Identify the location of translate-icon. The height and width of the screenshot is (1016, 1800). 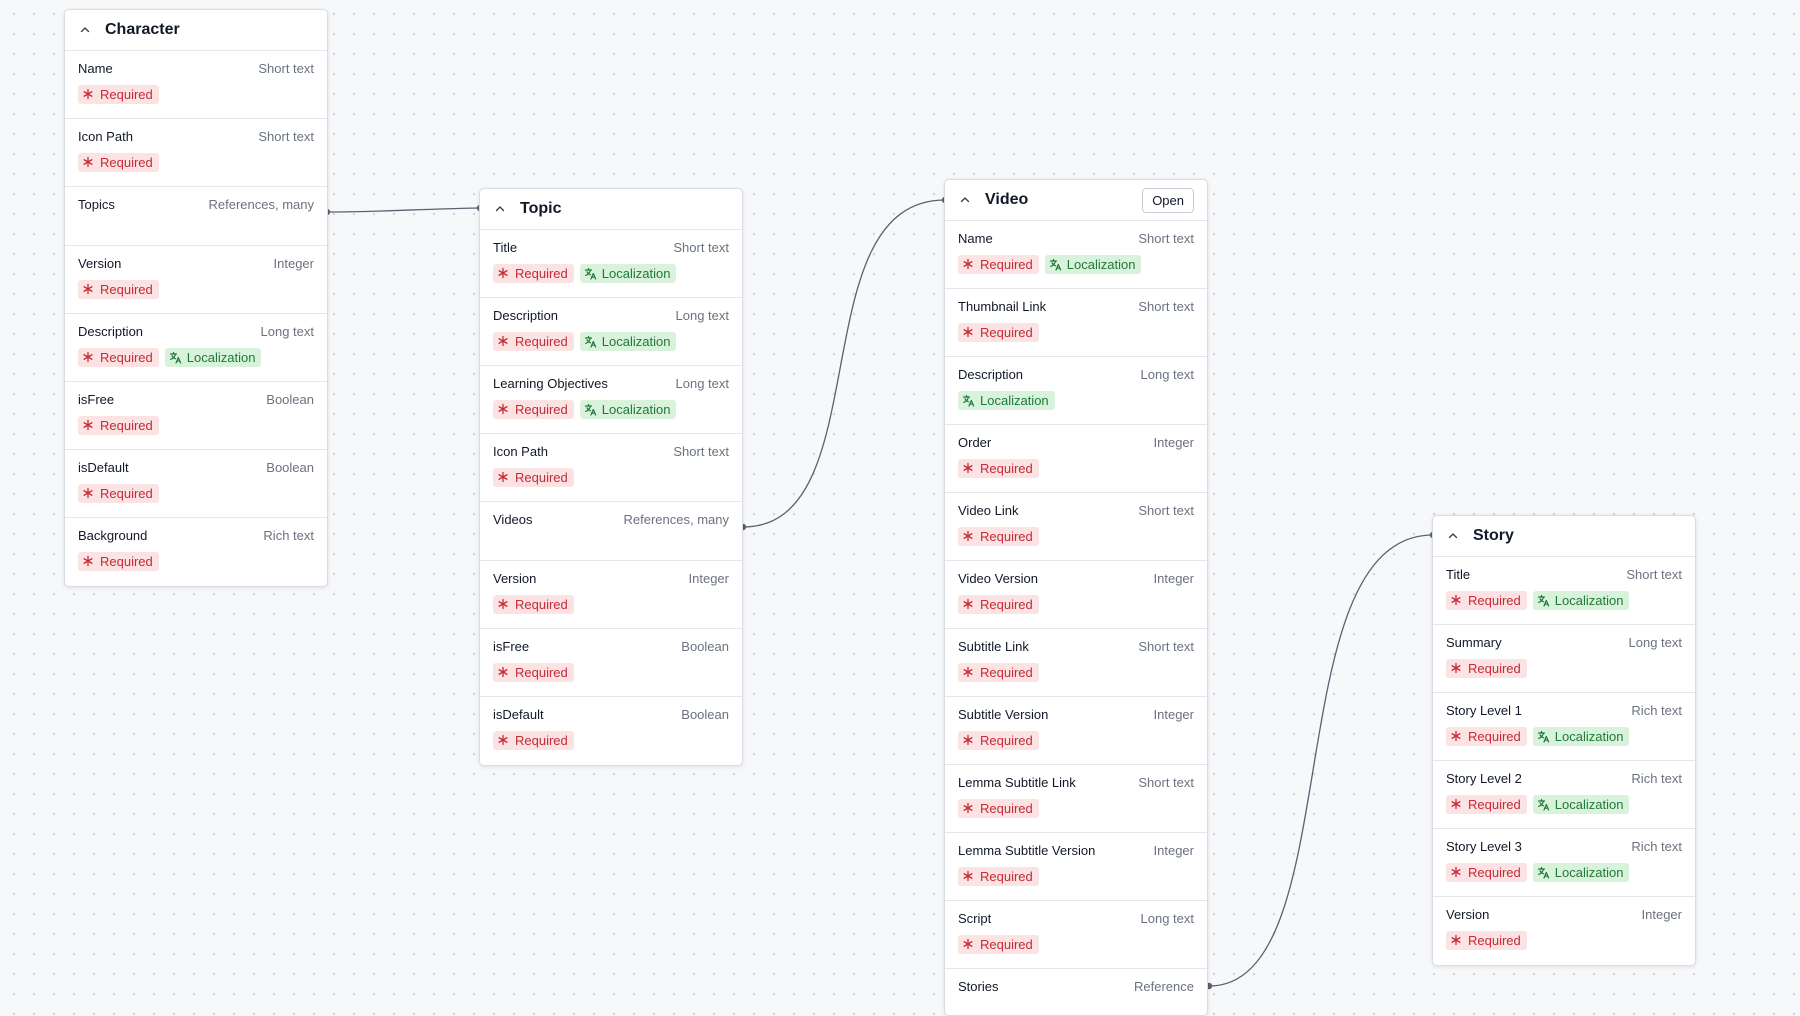
(590, 409).